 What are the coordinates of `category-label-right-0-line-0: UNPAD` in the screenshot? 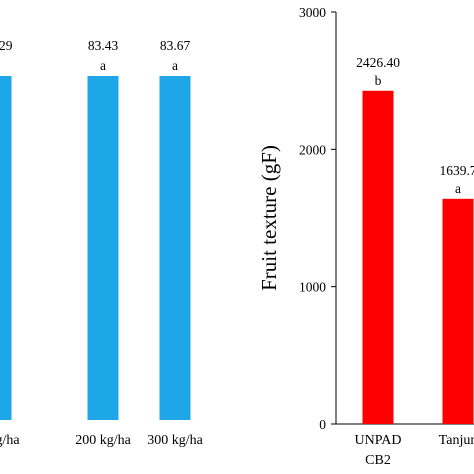 It's located at (378, 440).